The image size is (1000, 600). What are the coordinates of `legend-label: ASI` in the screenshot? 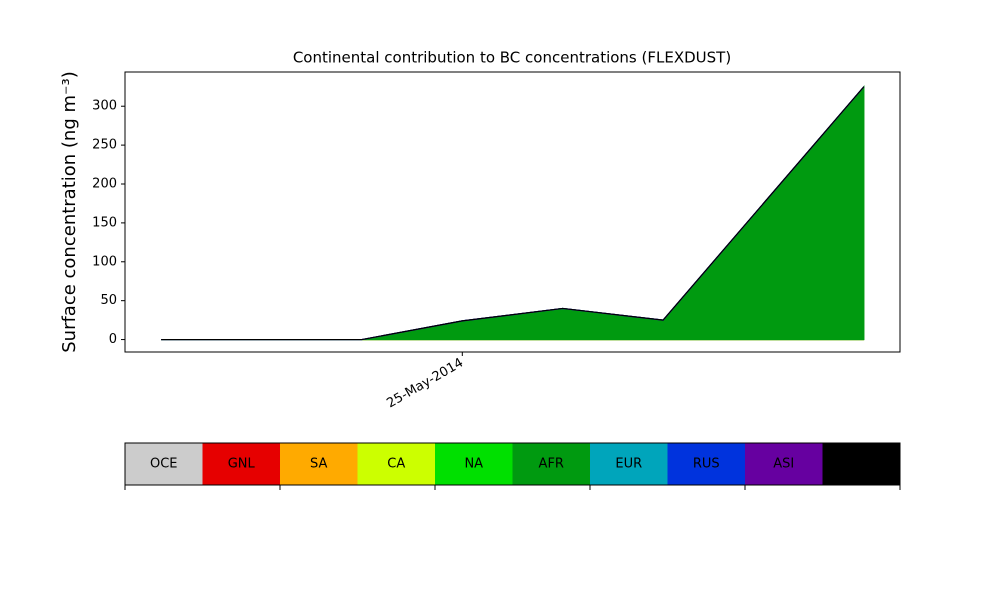 It's located at (783, 464).